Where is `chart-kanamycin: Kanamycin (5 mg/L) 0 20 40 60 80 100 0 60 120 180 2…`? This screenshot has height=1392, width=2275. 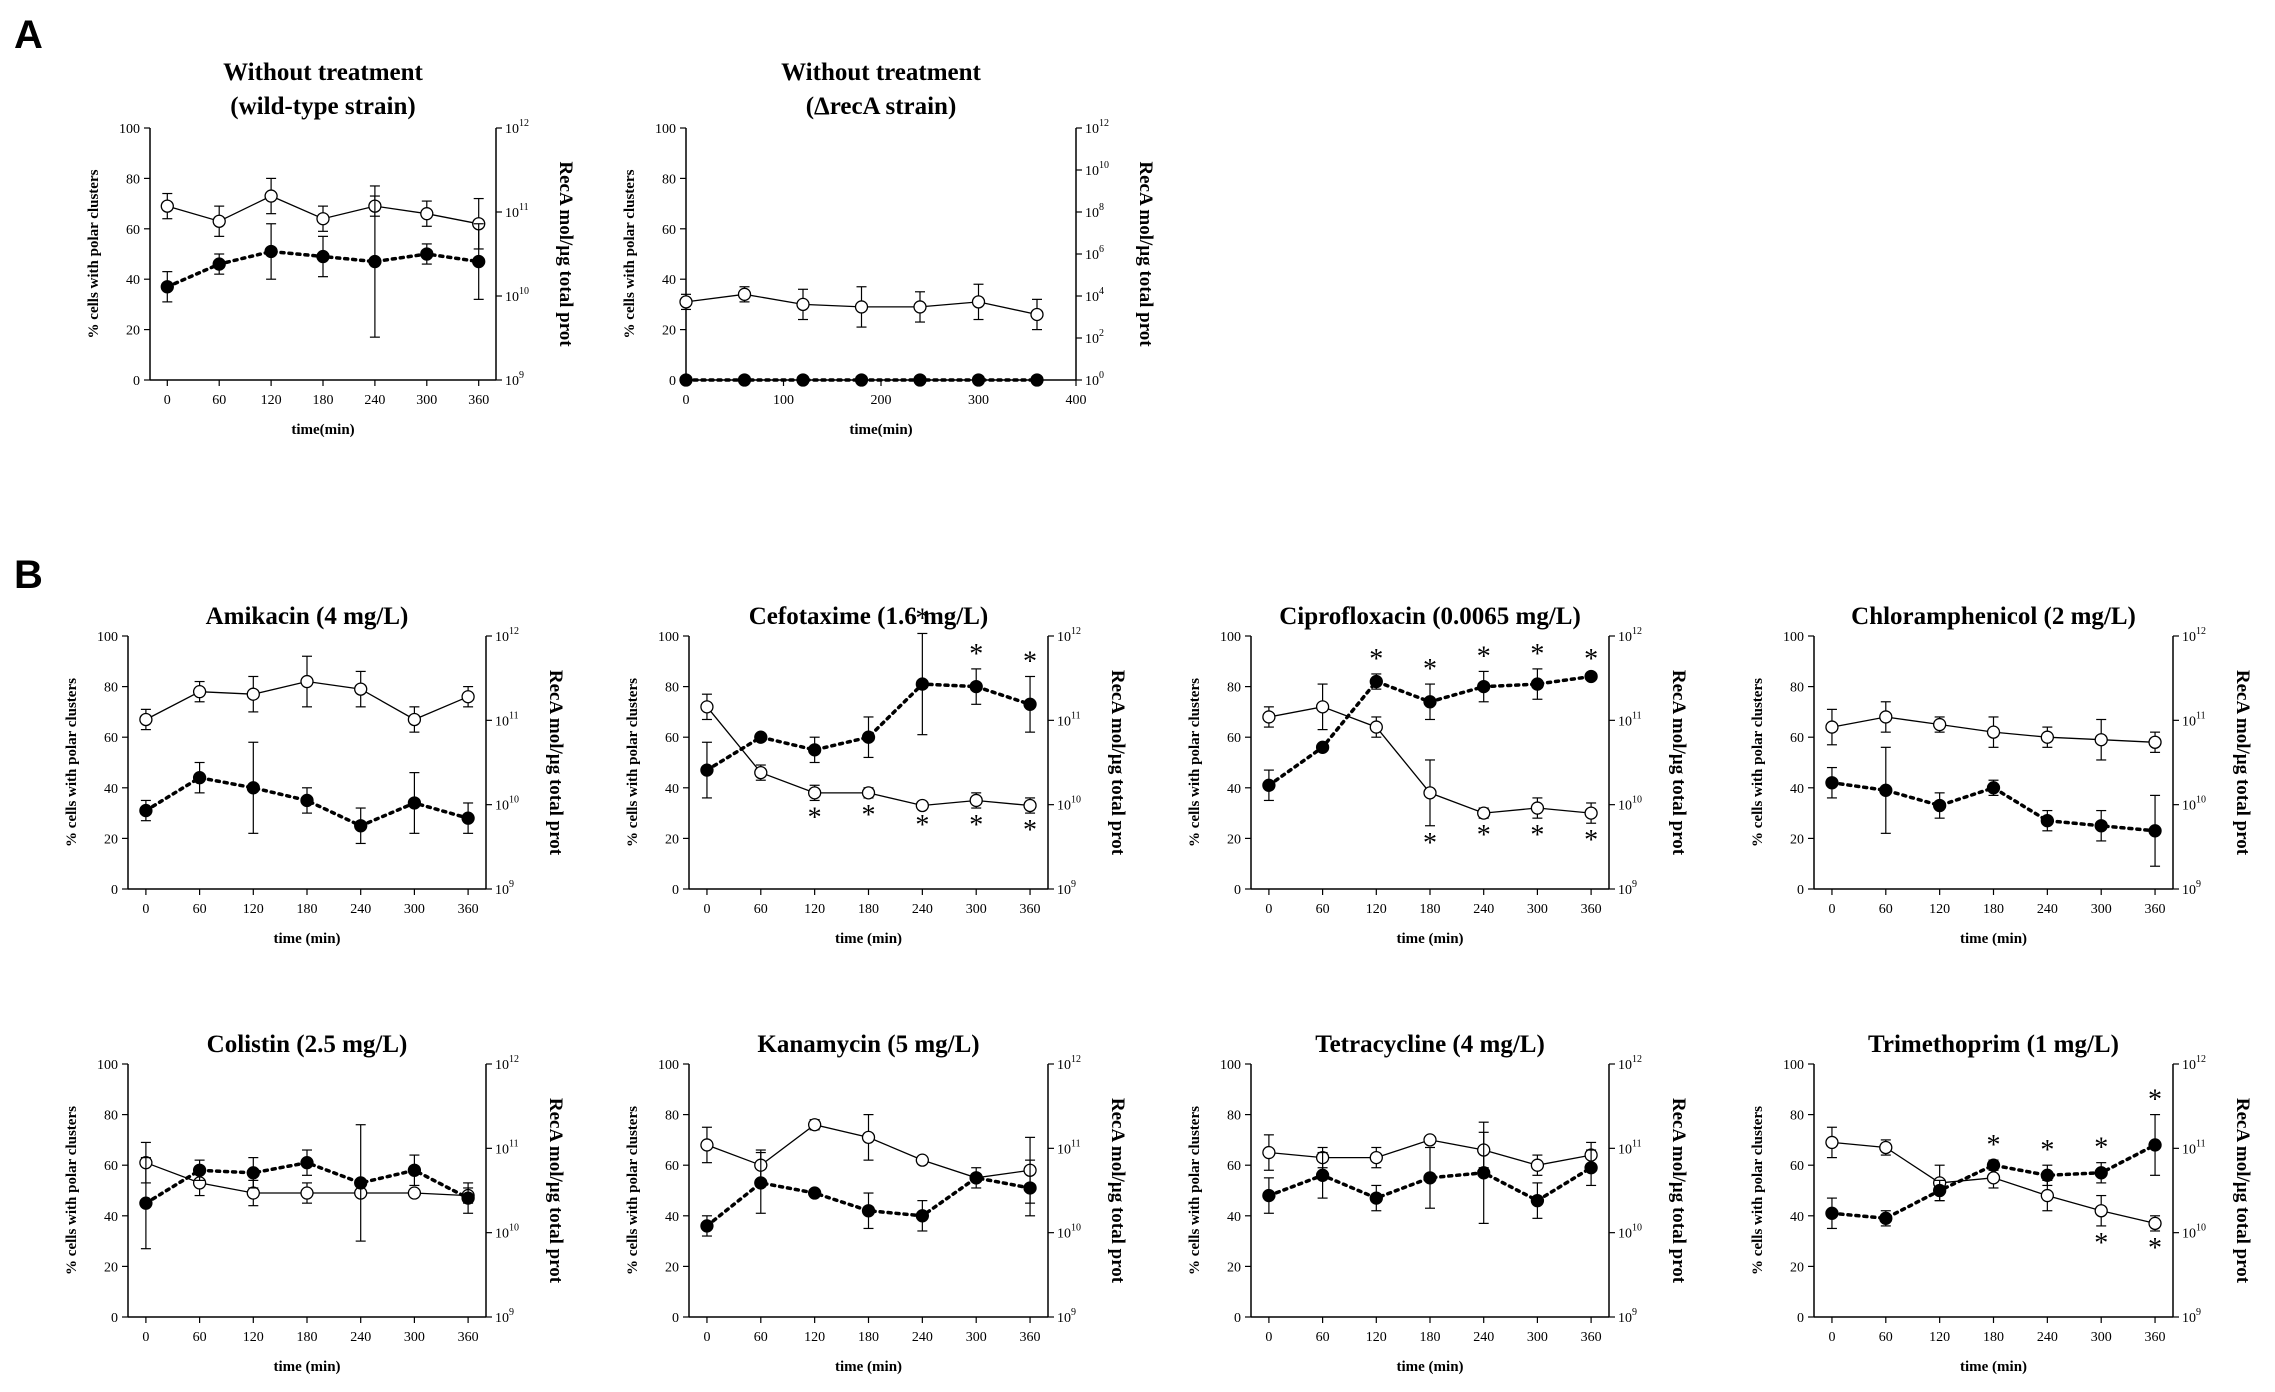
chart-kanamycin: Kanamycin (5 mg/L) 0 20 40 60 80 100 0 60 120 180 2… is located at coordinates (876, 1203).